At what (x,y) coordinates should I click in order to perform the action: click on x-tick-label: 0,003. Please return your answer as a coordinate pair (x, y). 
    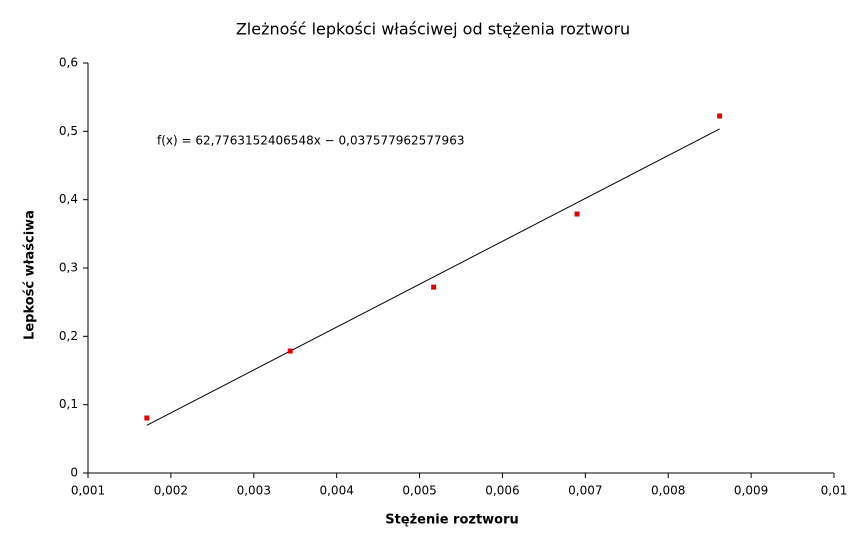
    Looking at the image, I should click on (254, 491).